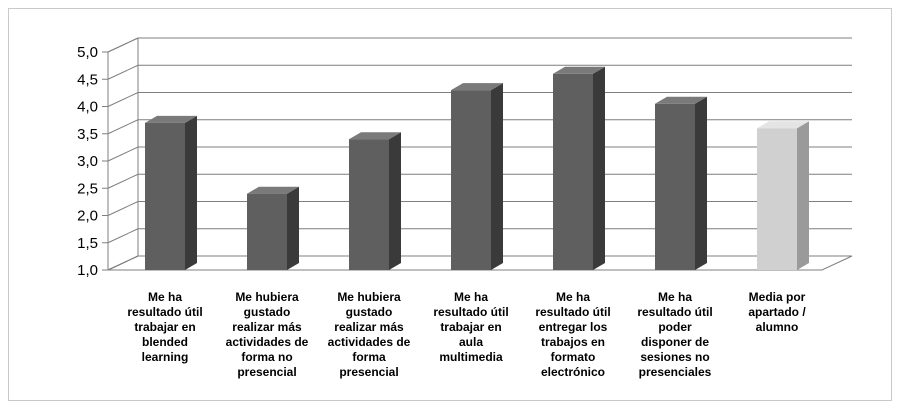 The height and width of the screenshot is (407, 902). What do you see at coordinates (87, 243) in the screenshot?
I see `y-tick-label: 1,5` at bounding box center [87, 243].